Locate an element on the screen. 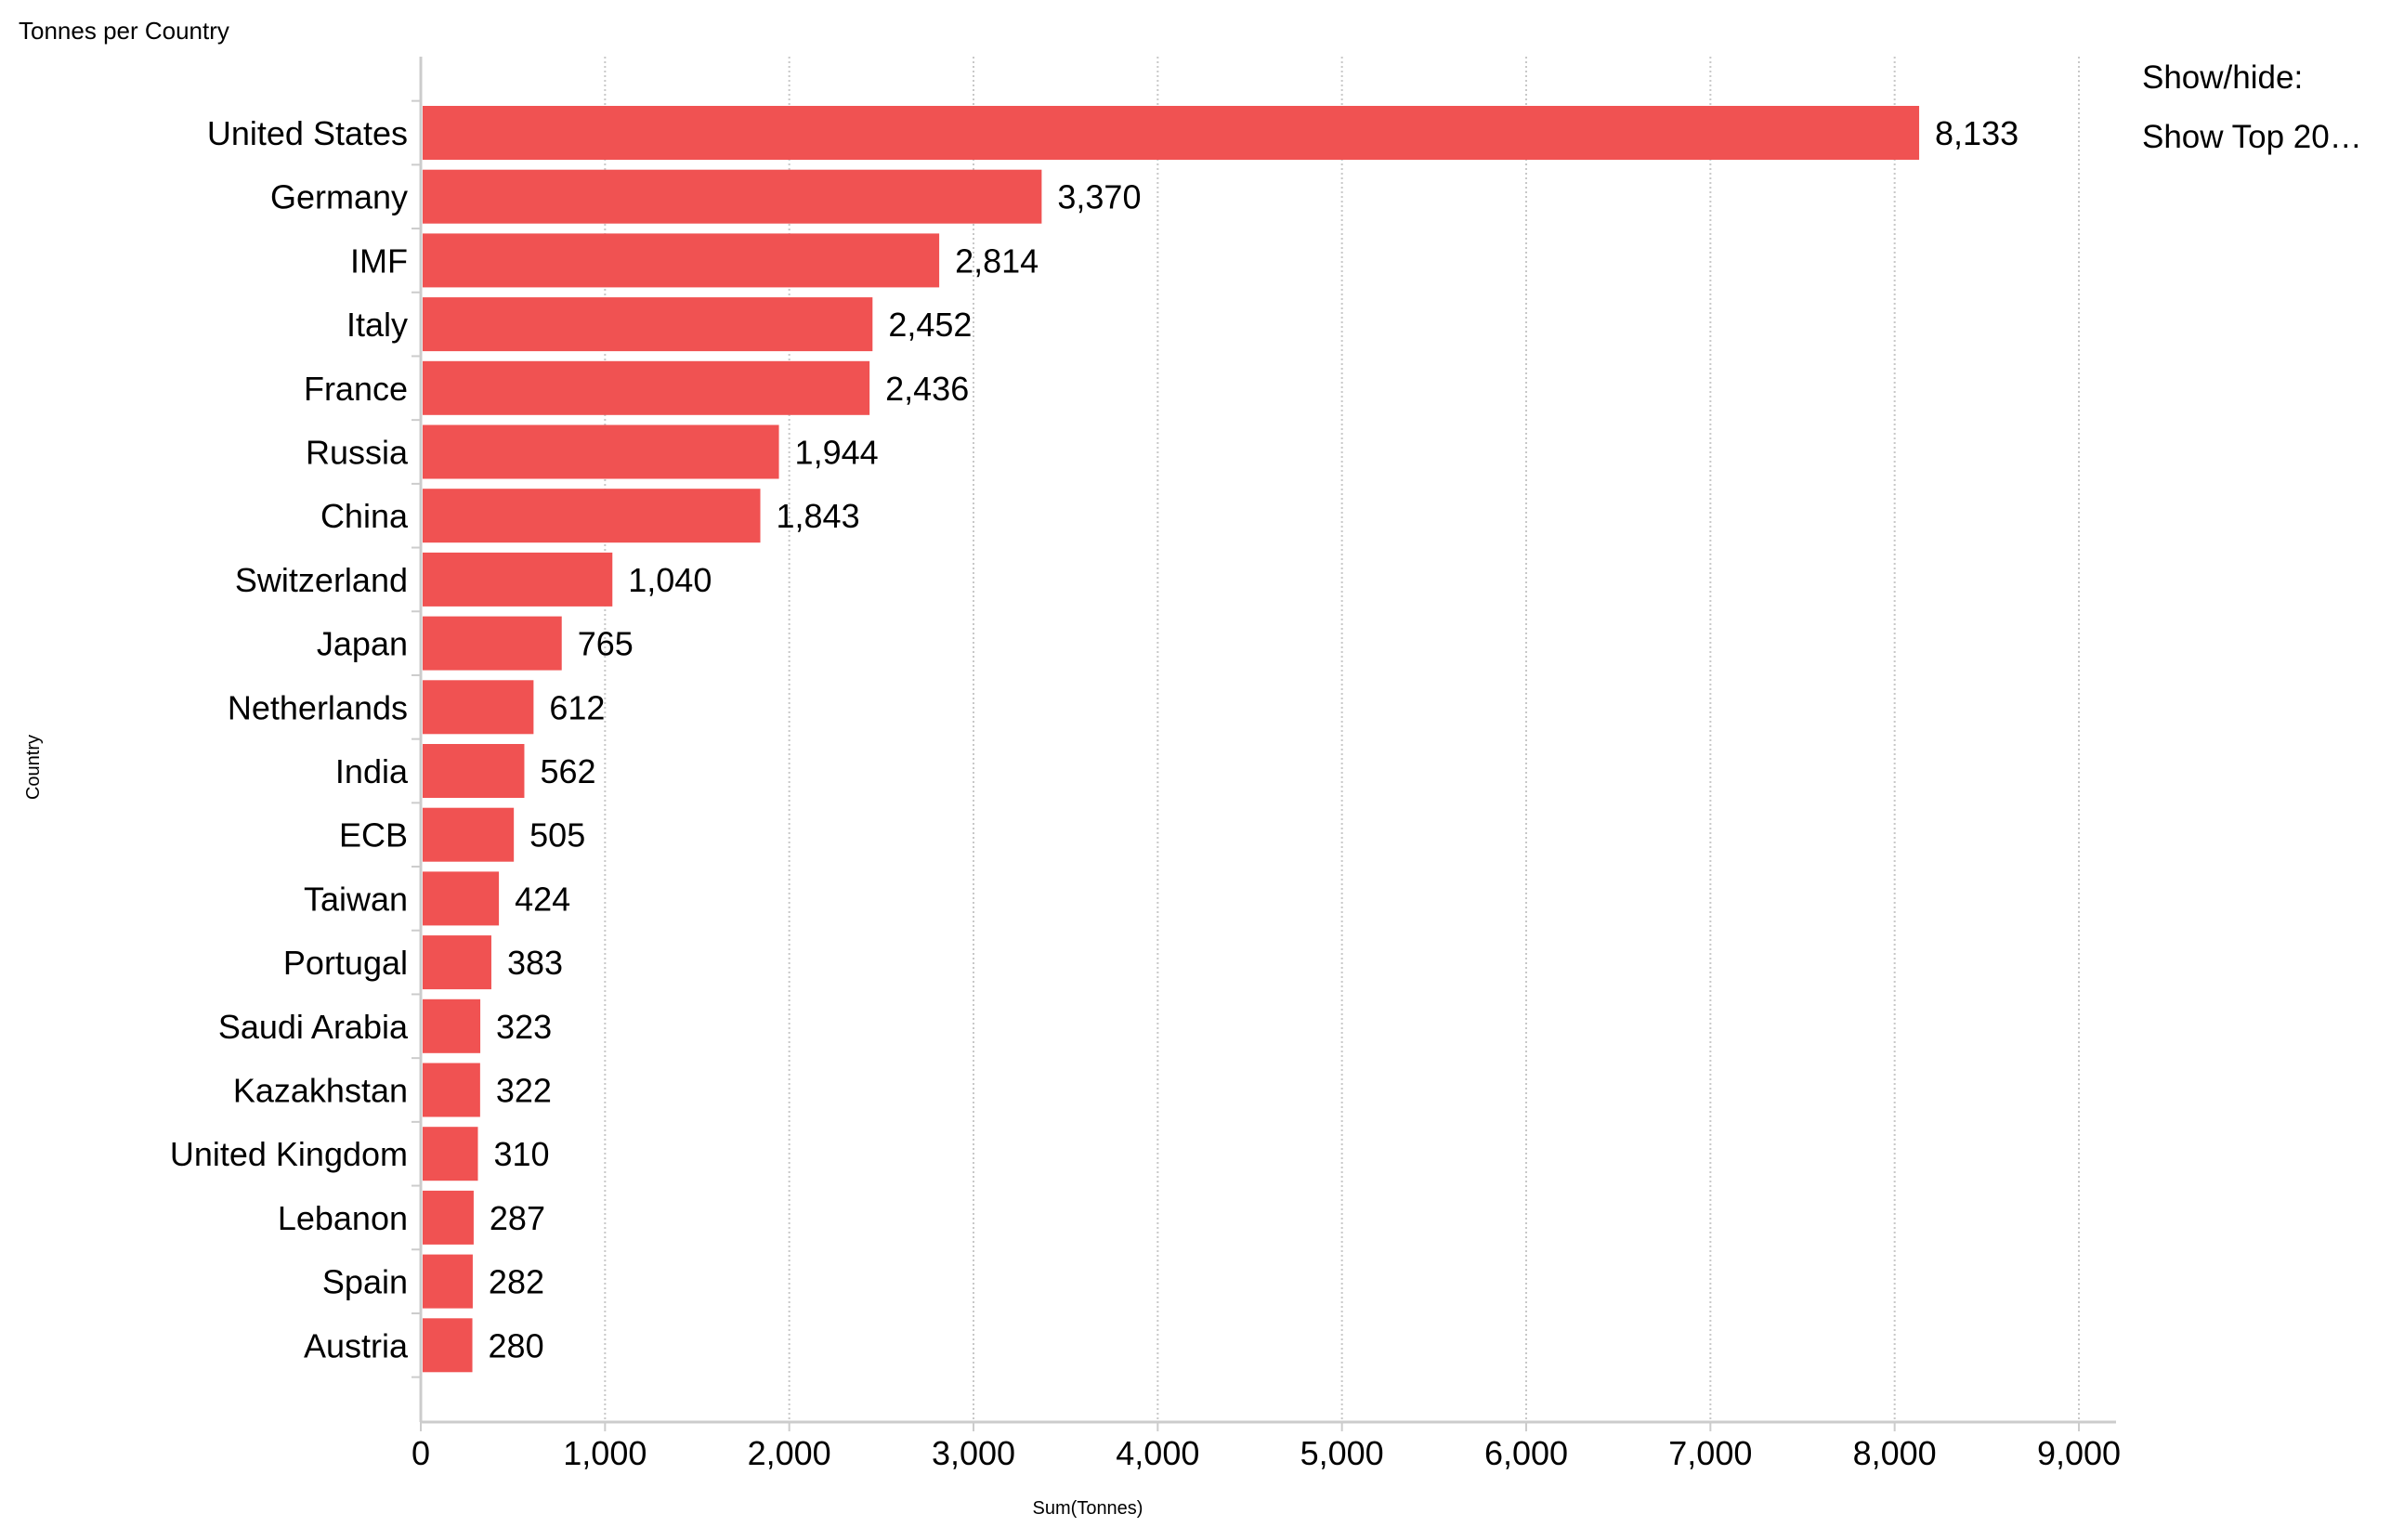 The height and width of the screenshot is (1540, 2404). data-label: 282 is located at coordinates (516, 1282).